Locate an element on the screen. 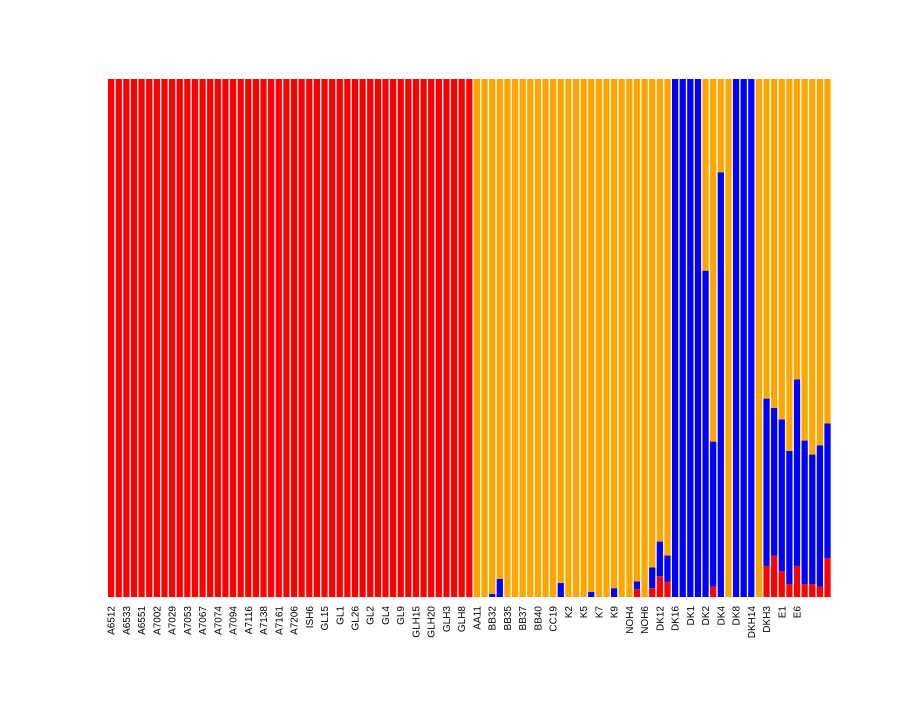 The image size is (900, 705). x-tick-label: BB35 is located at coordinates (508, 618).